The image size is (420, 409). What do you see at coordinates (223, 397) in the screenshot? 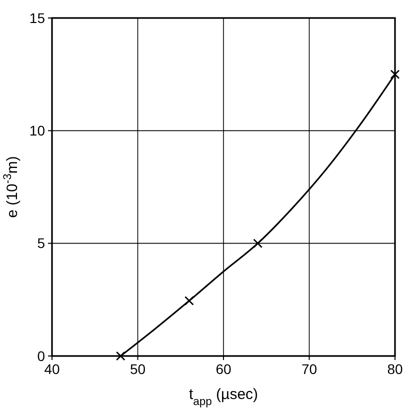
I see `x-axis-title: t$_{app}$ (µsec)` at bounding box center [223, 397].